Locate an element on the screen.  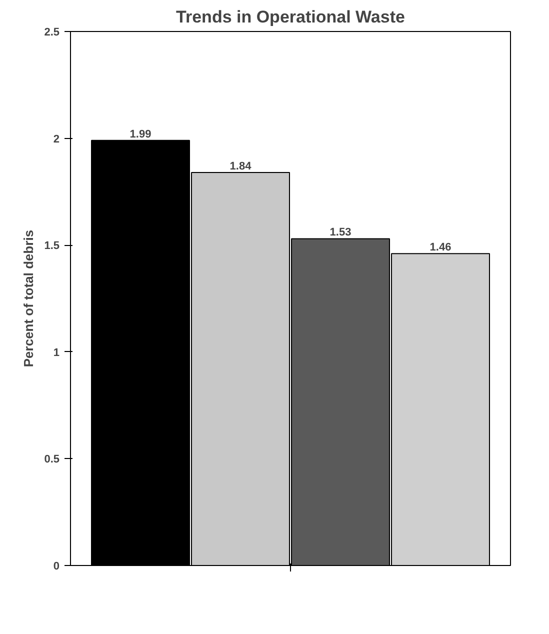
y-tick-label: 1.5 is located at coordinates (52, 246).